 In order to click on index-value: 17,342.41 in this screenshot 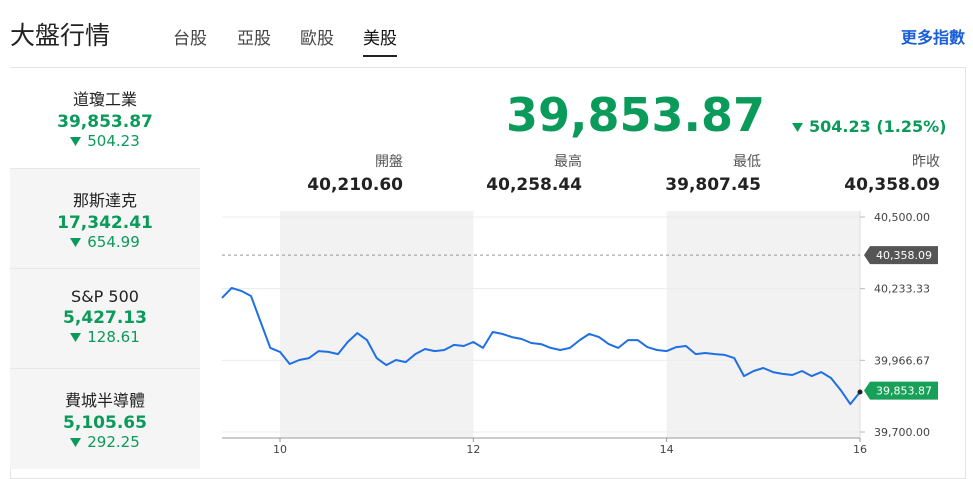, I will do `click(105, 223)`.